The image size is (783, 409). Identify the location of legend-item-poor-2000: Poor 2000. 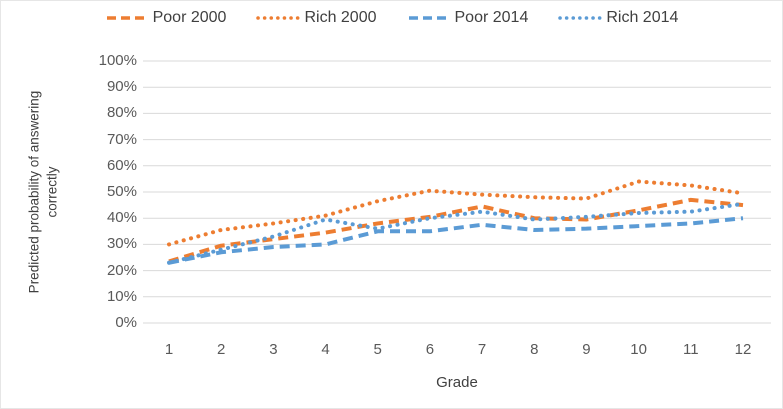
(166, 18).